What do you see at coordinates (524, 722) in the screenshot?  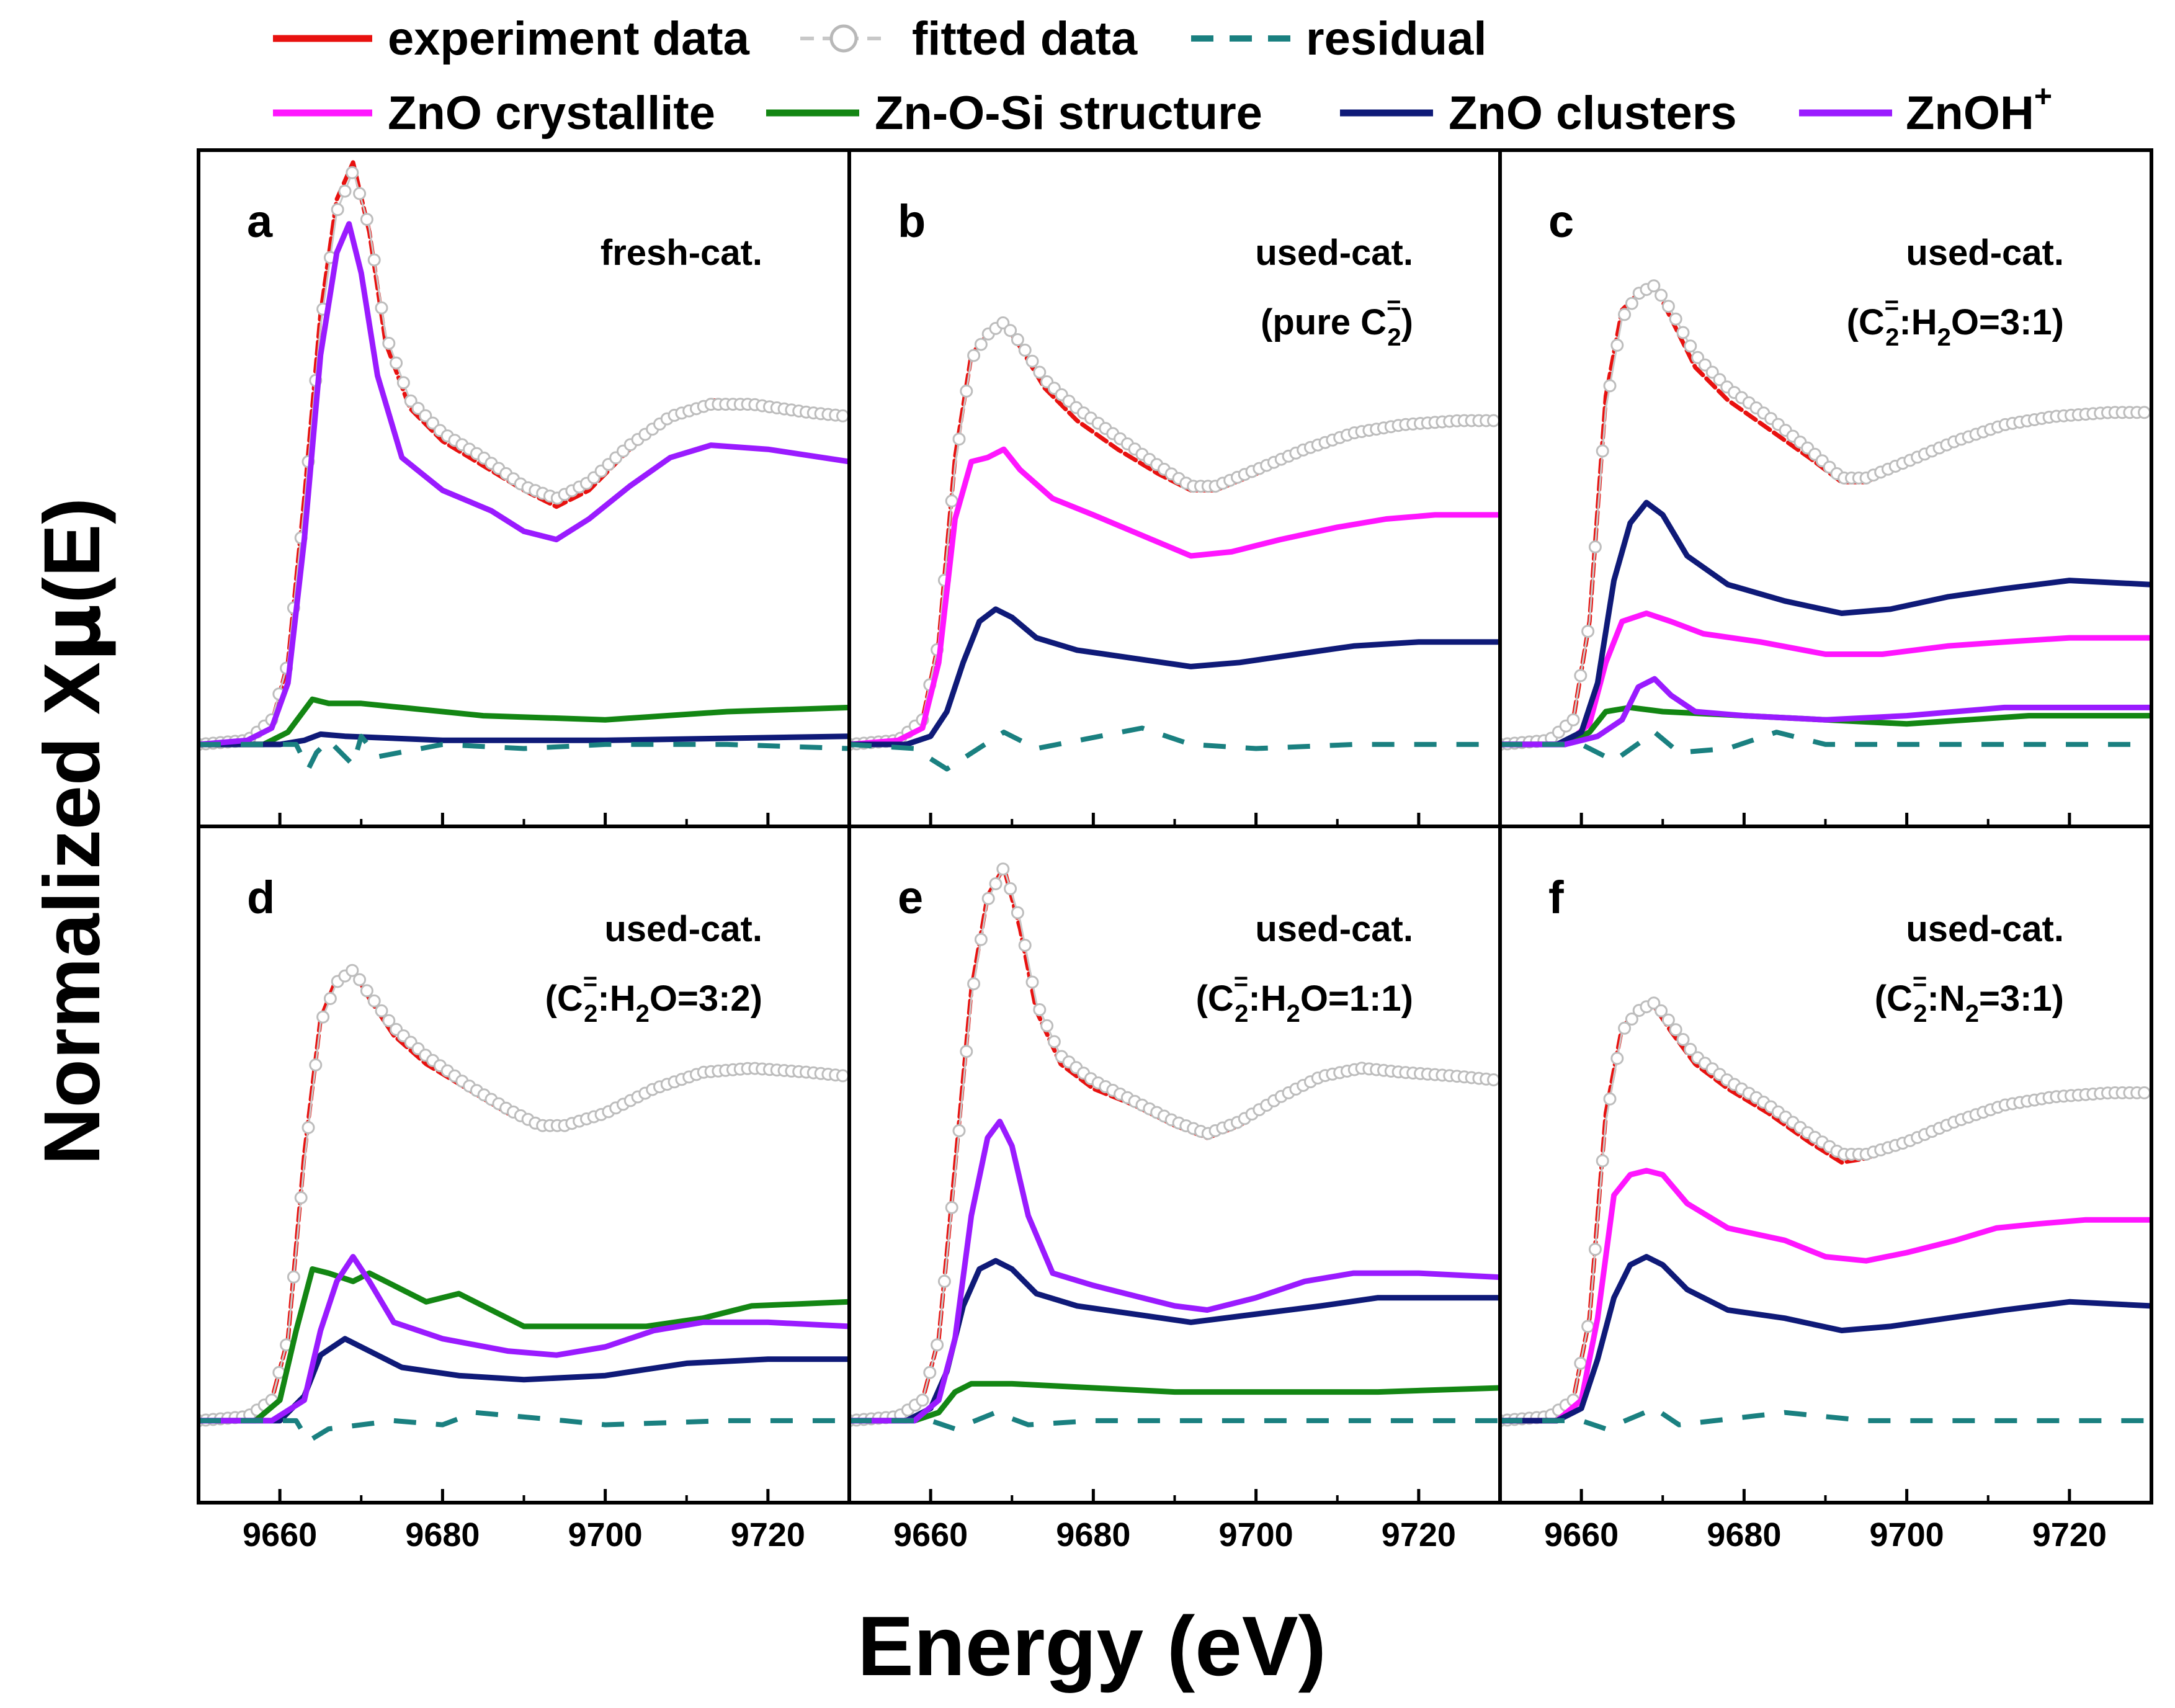 I see `series-znosi-a` at bounding box center [524, 722].